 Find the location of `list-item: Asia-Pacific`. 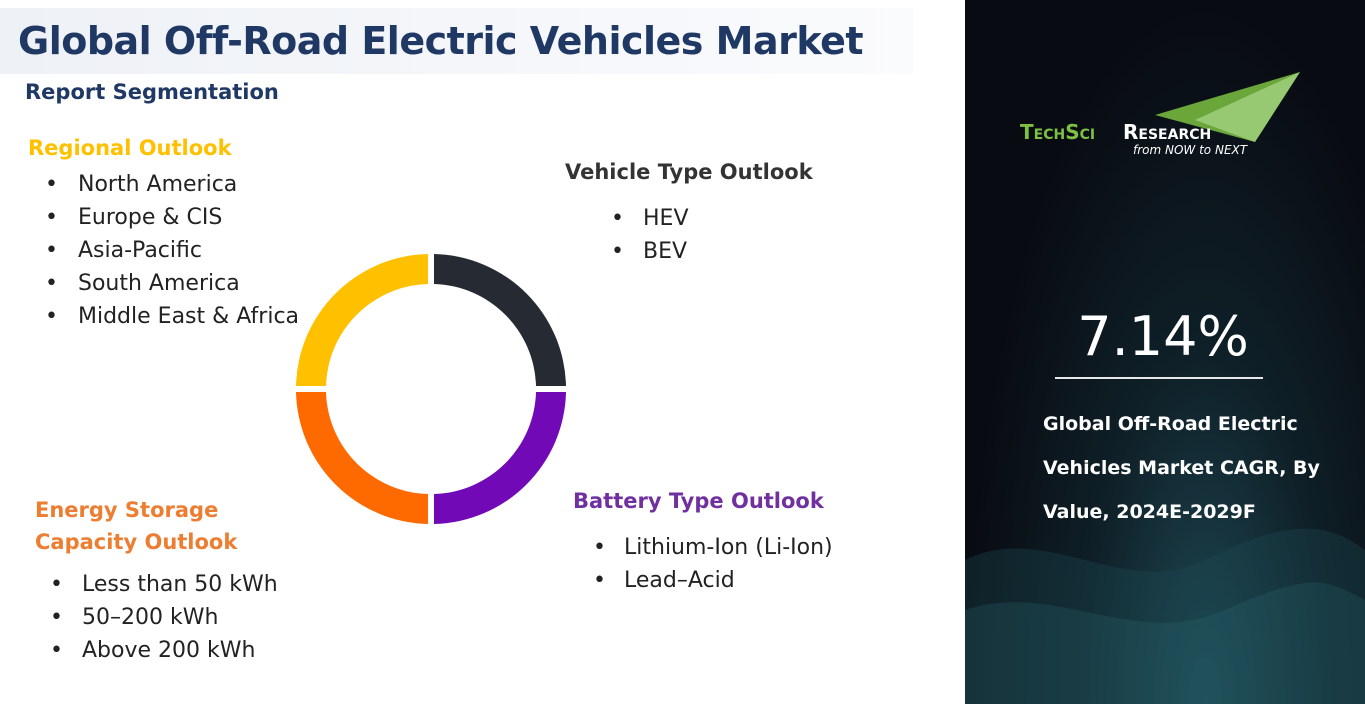

list-item: Asia-Pacific is located at coordinates (163, 250).